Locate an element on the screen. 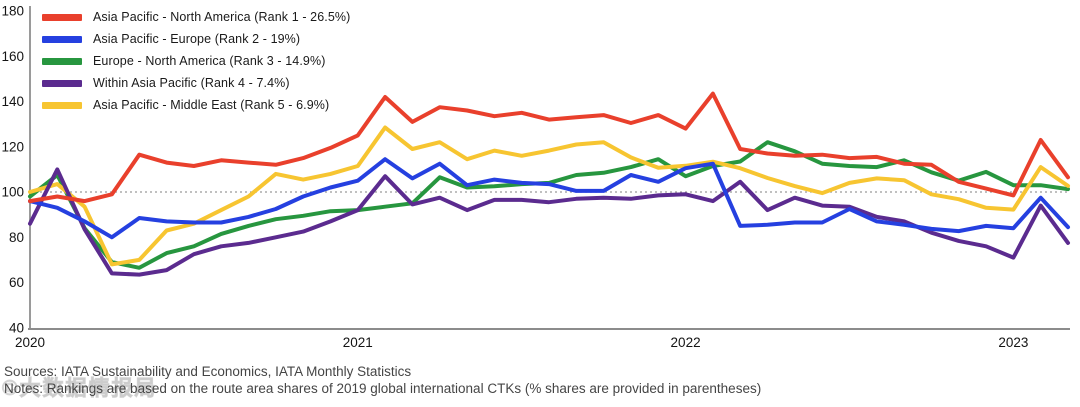 The image size is (1080, 407). y-tick-label: 60 is located at coordinates (16, 282).